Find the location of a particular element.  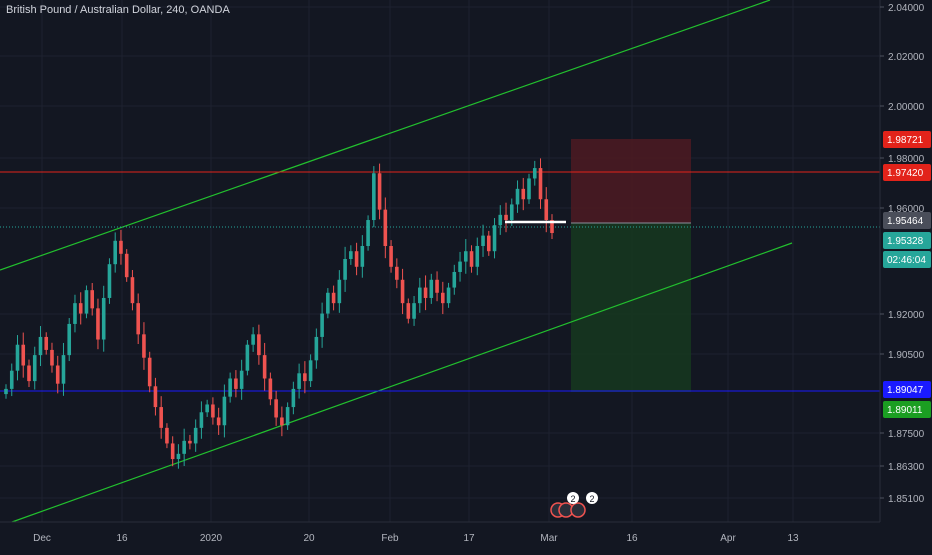

y-tick-label: 1.98000 is located at coordinates (906, 159).